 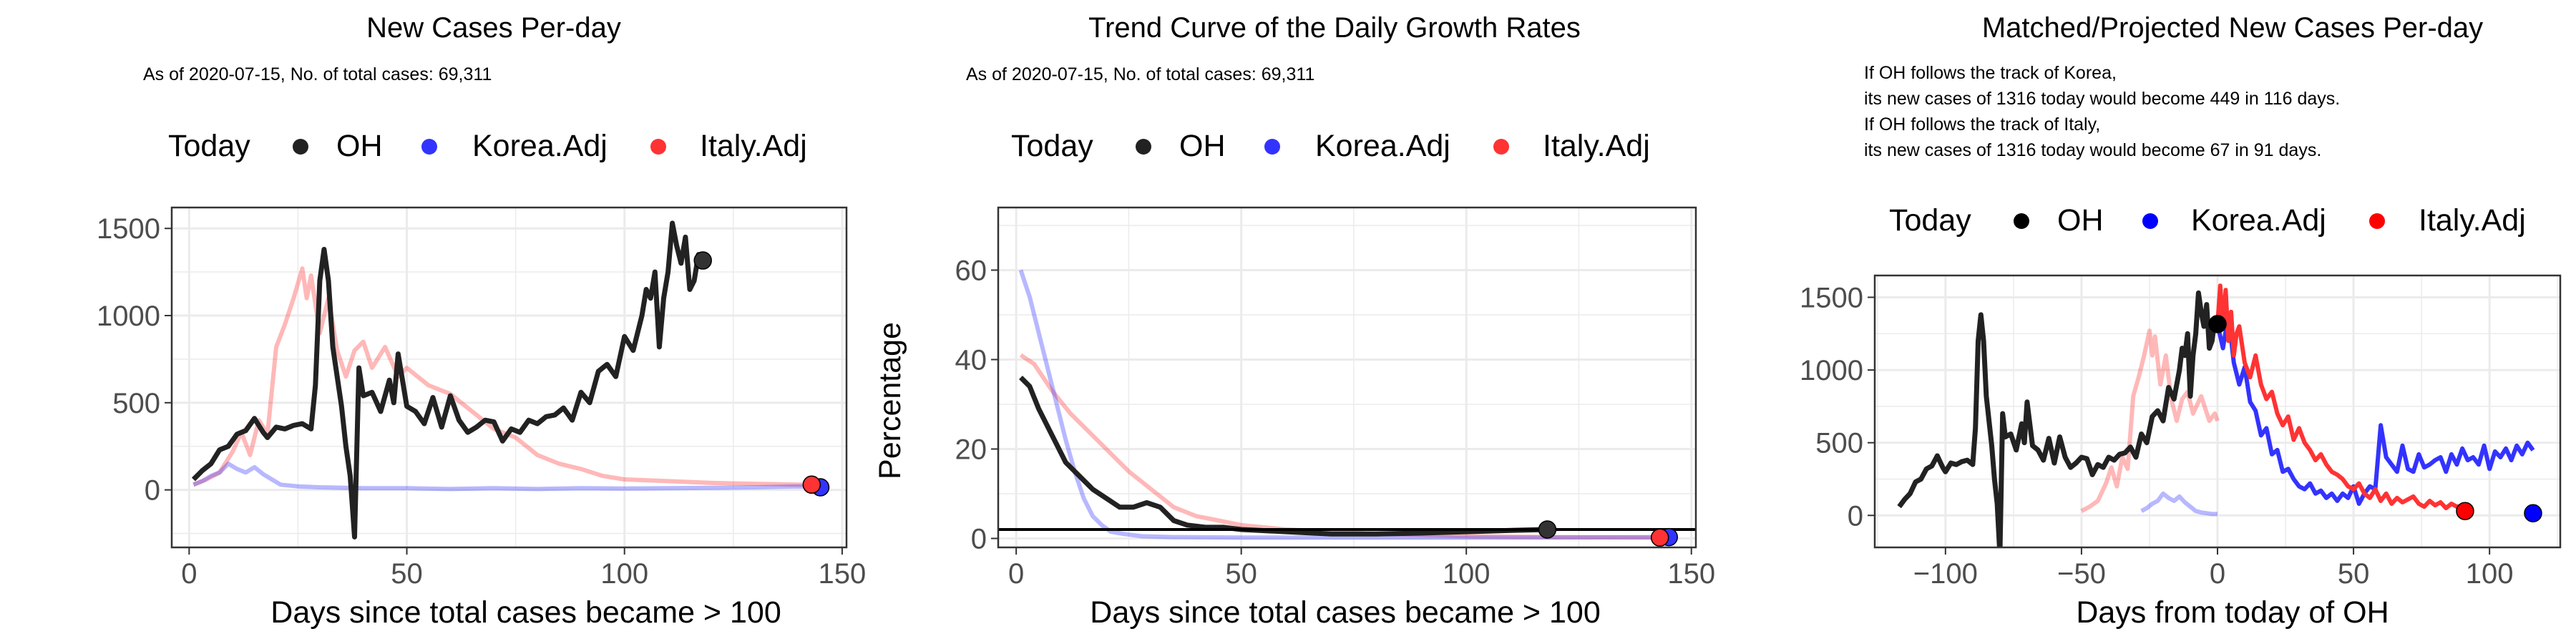 I want to click on panel2-legend-italy: Italy.Adj, so click(x=1596, y=146).